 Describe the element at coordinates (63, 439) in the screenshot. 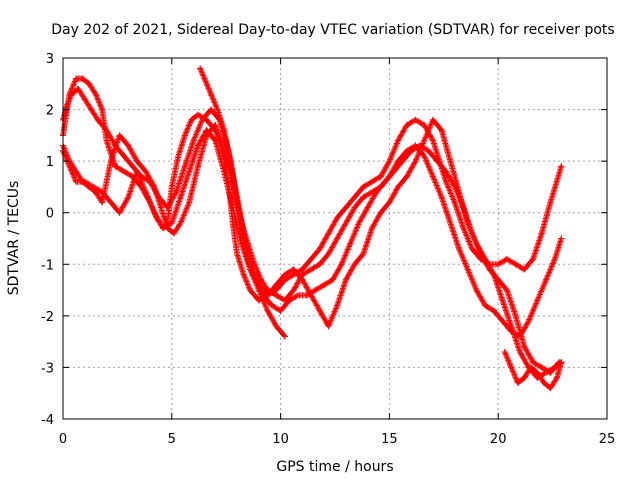

I see `x-tick-label: 0` at that location.